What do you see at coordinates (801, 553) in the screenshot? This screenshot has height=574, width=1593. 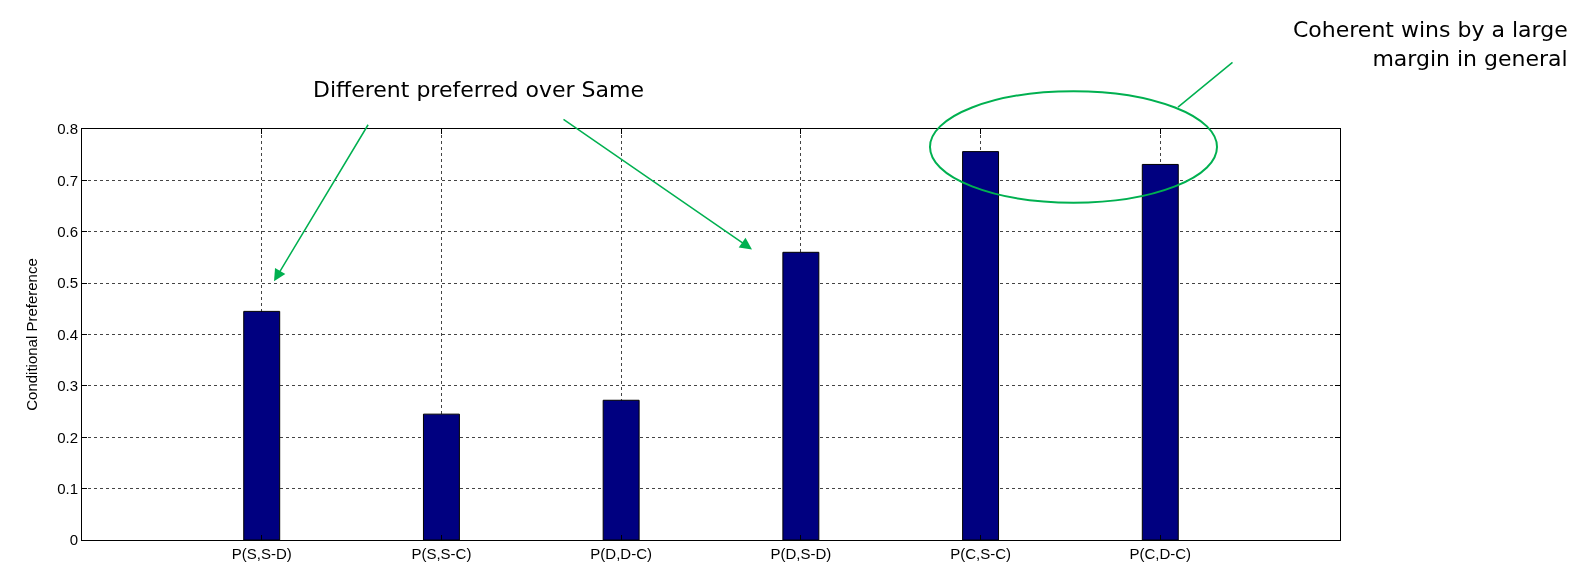 I see `x-tick-label: P(D,S-D)` at bounding box center [801, 553].